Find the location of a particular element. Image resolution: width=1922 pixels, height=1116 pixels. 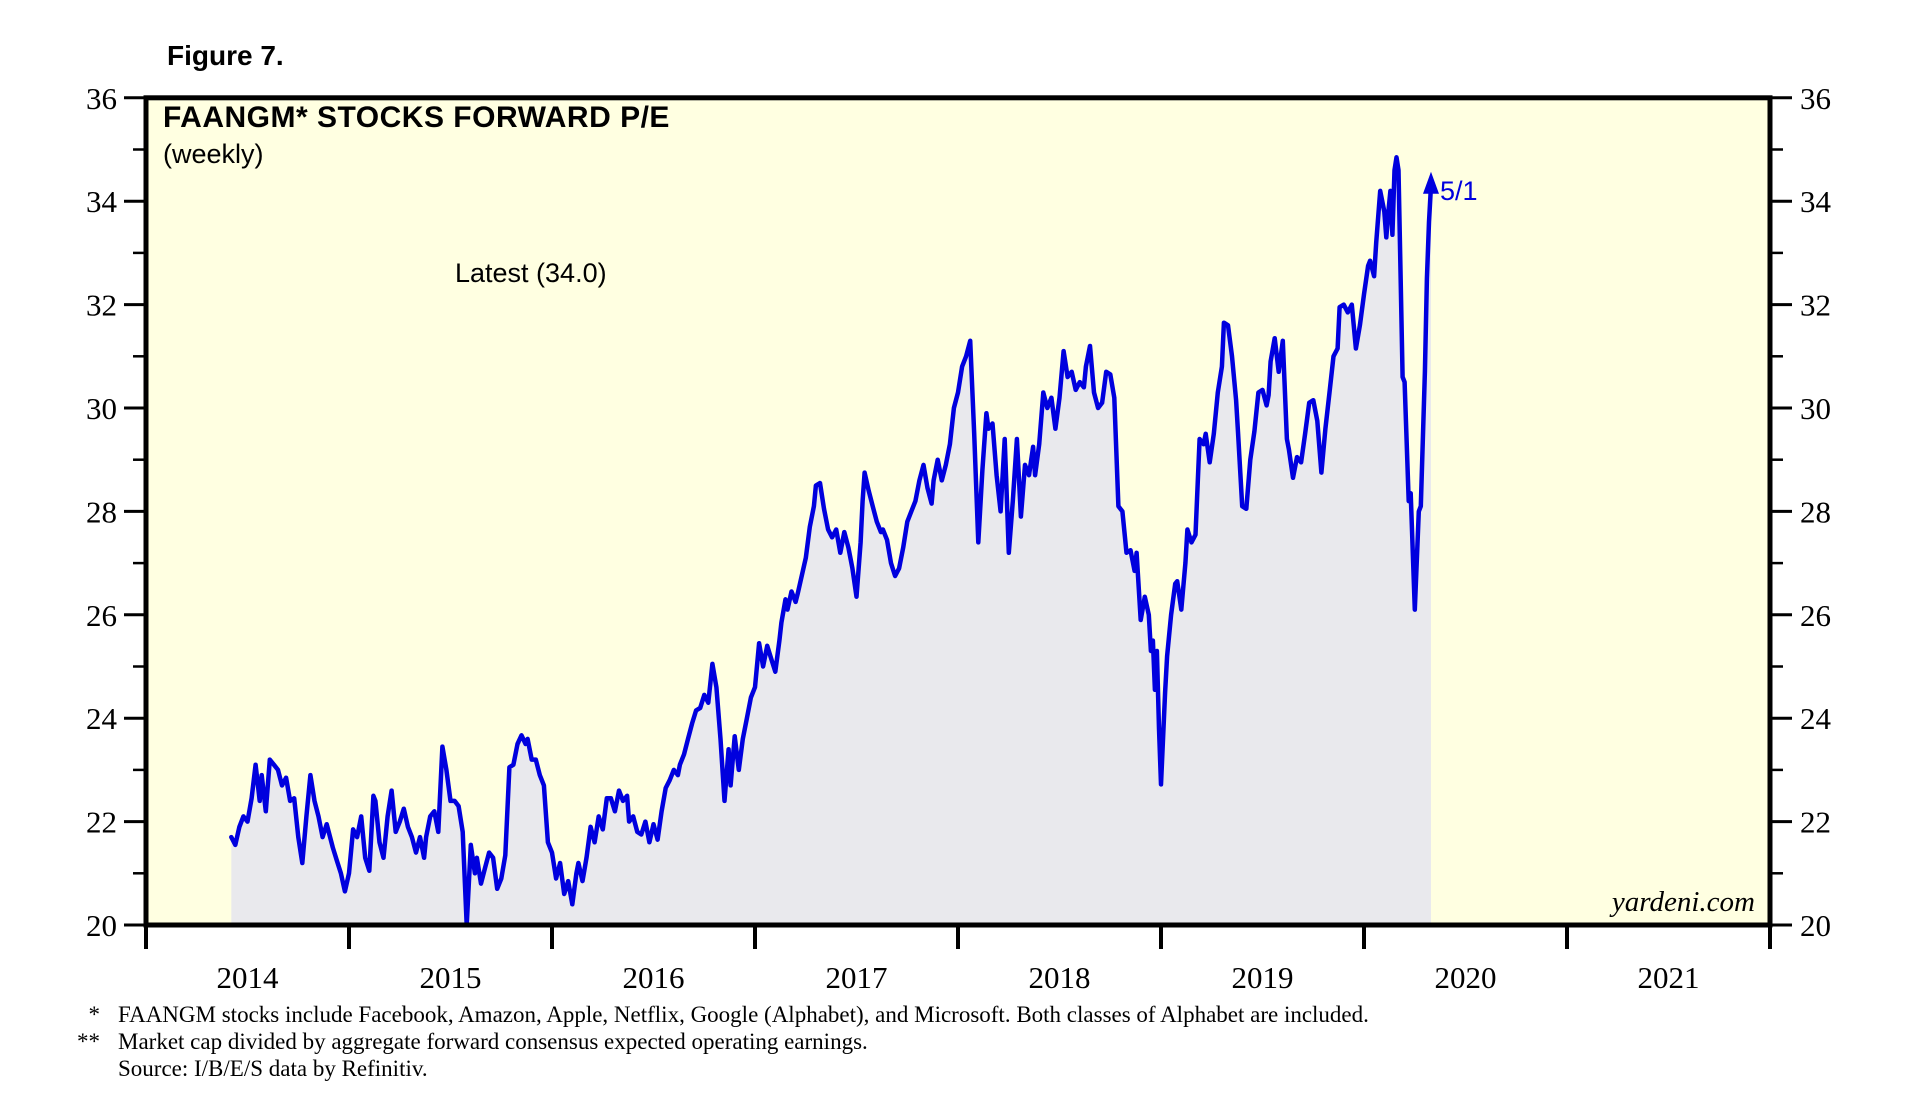

x-axis-label: 2021 is located at coordinates (1669, 977).